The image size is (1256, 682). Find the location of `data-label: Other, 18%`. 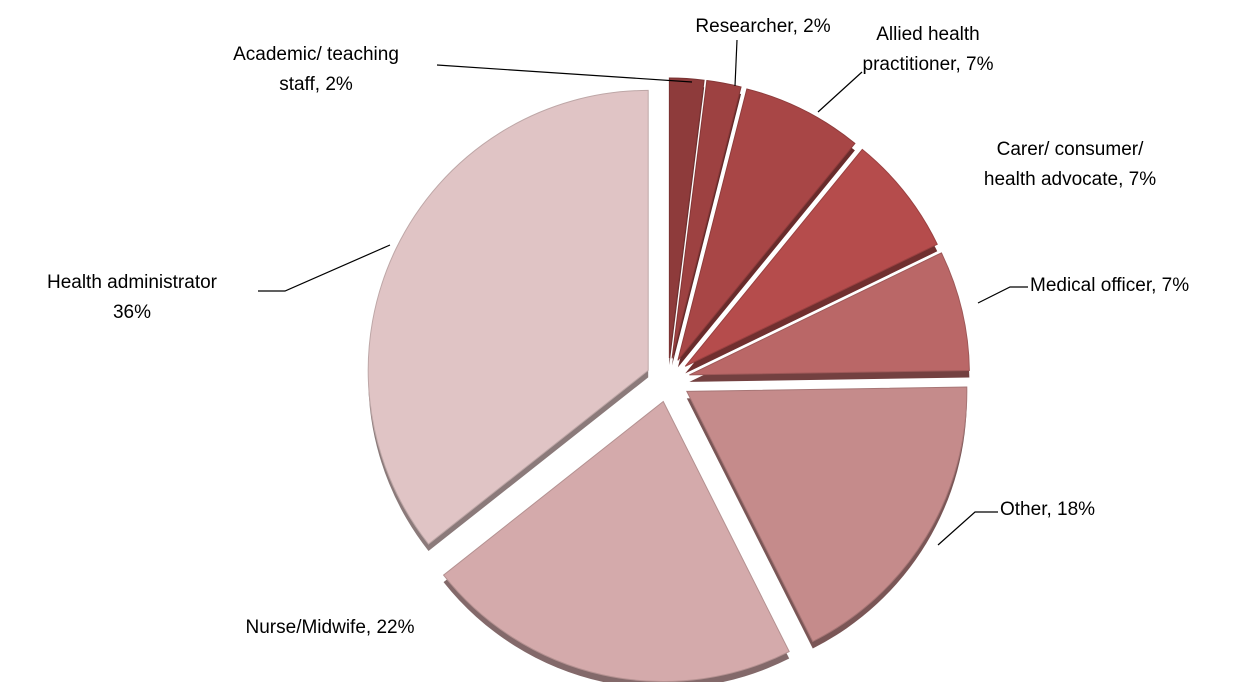

data-label: Other, 18% is located at coordinates (1047, 509).